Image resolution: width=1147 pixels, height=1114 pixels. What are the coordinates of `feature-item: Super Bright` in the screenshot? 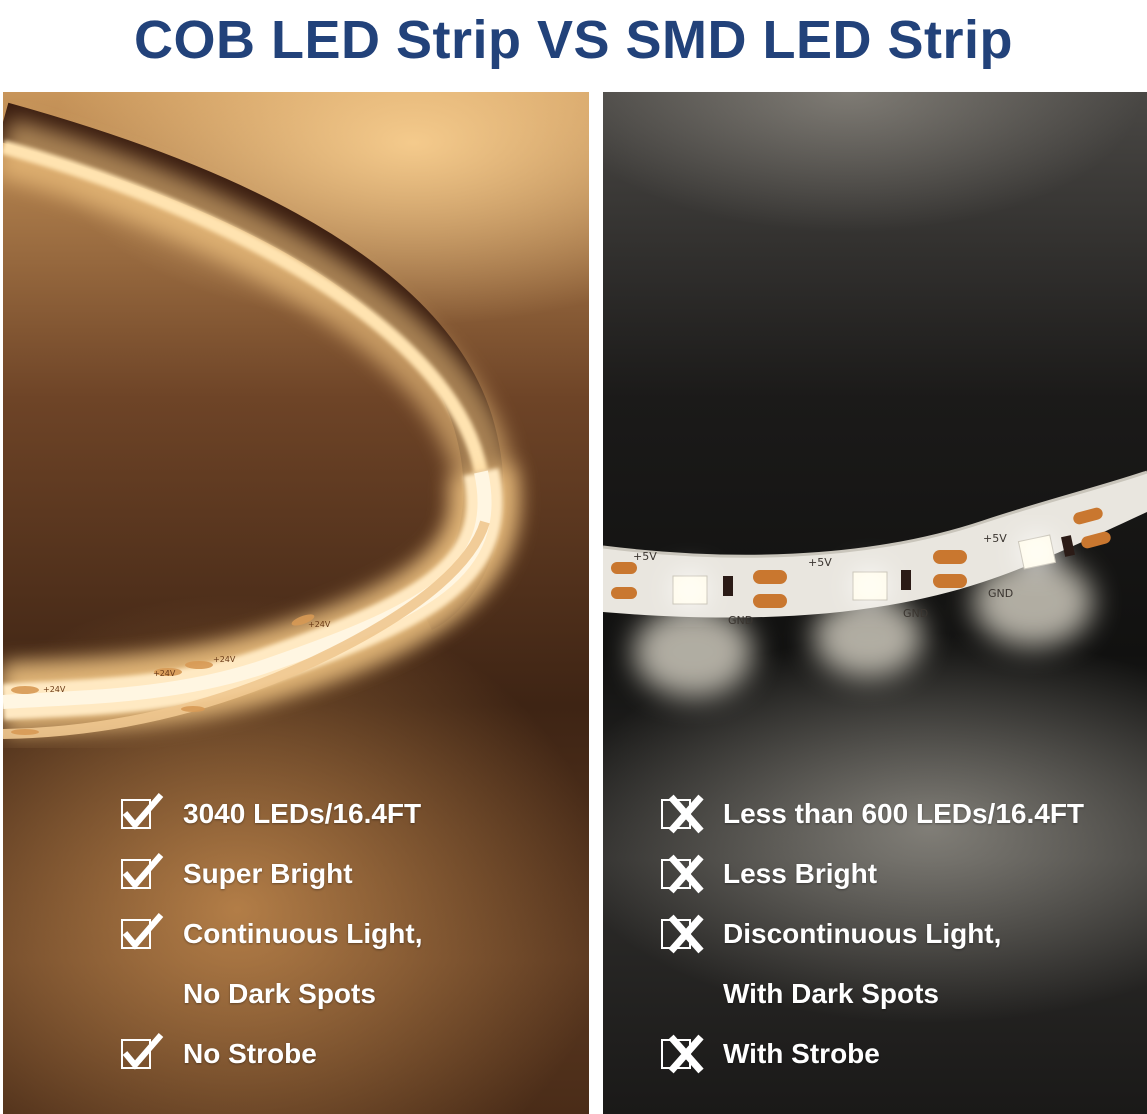 It's located at (237, 871).